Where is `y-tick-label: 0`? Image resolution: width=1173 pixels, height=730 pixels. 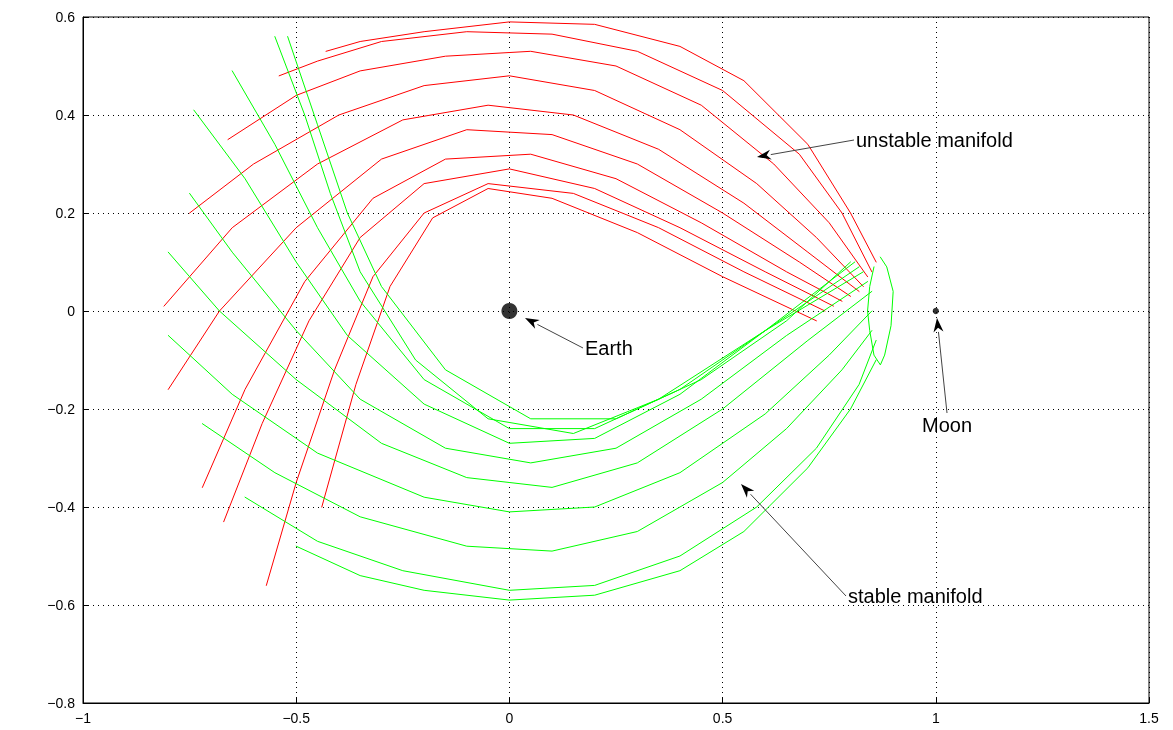
y-tick-label: 0 is located at coordinates (71, 311).